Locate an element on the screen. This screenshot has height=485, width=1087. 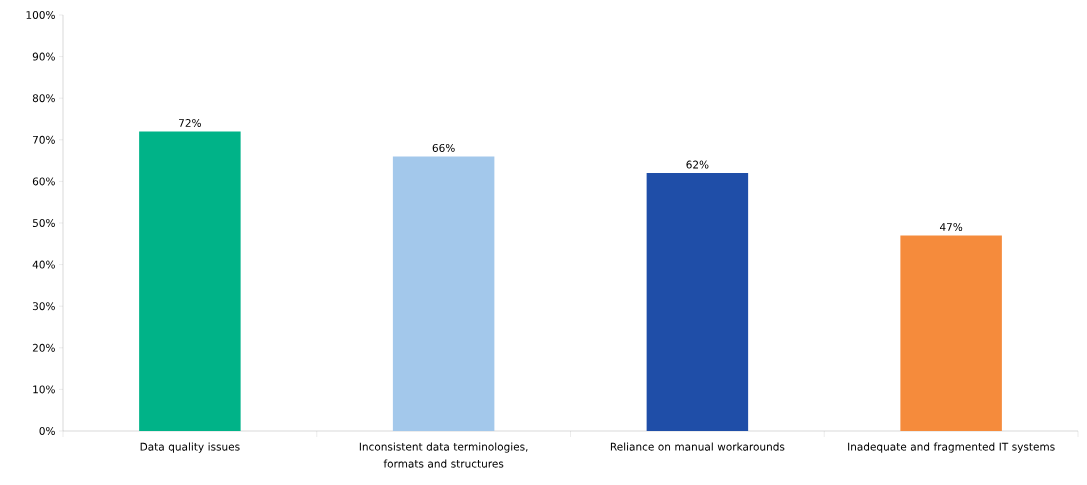
y-tick-label: 50% is located at coordinates (43, 223).